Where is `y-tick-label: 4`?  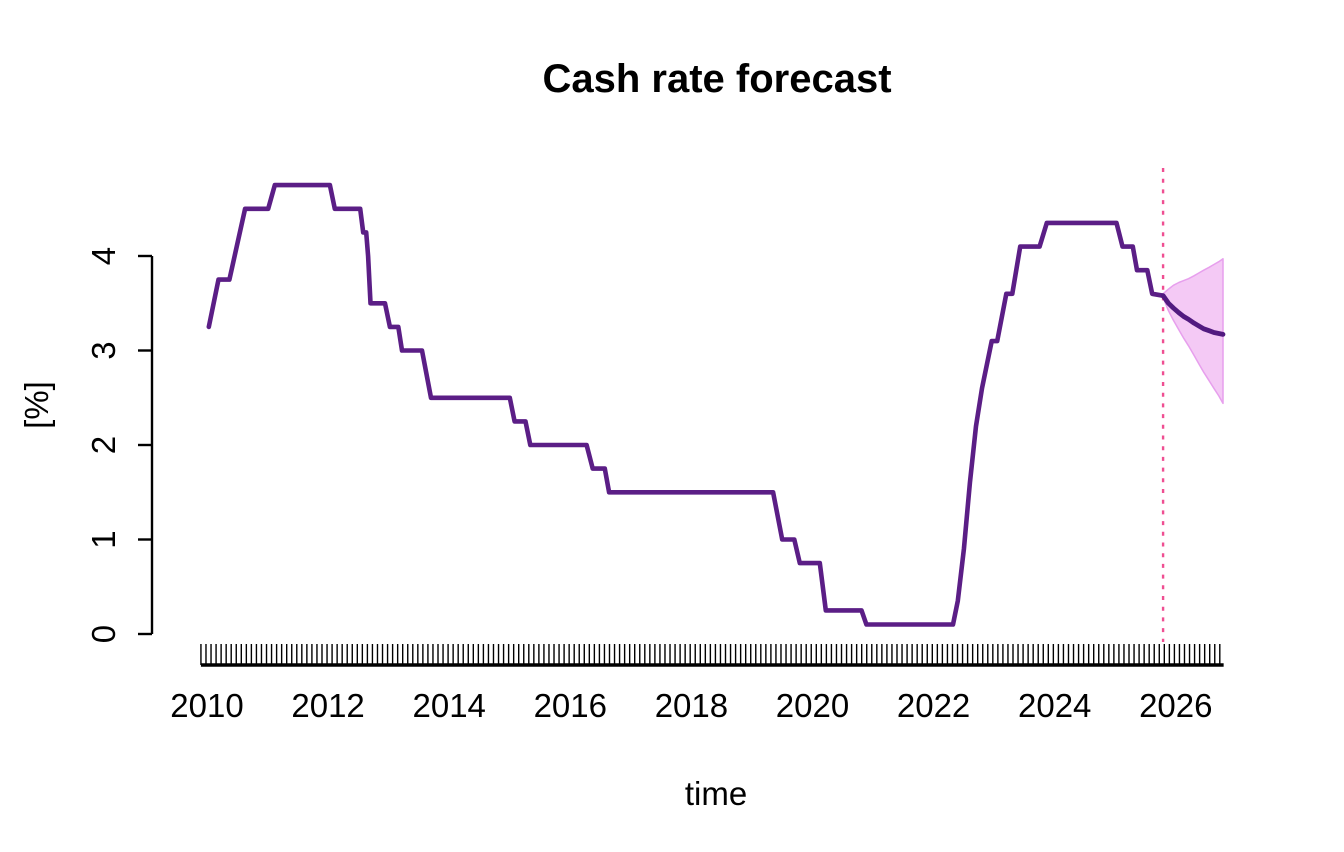 y-tick-label: 4 is located at coordinates (103, 256).